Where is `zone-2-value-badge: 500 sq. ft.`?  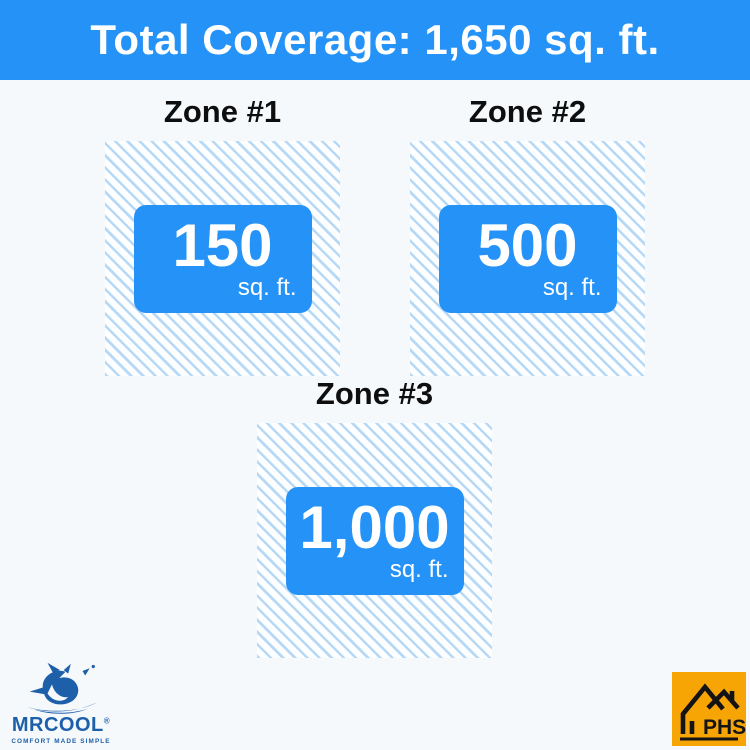 zone-2-value-badge: 500 sq. ft. is located at coordinates (527, 258).